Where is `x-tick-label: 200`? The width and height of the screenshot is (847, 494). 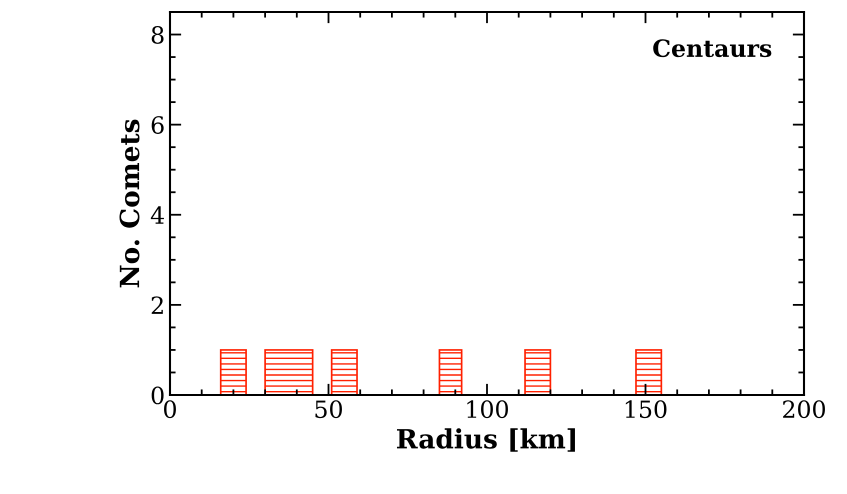
x-tick-label: 200 is located at coordinates (804, 409).